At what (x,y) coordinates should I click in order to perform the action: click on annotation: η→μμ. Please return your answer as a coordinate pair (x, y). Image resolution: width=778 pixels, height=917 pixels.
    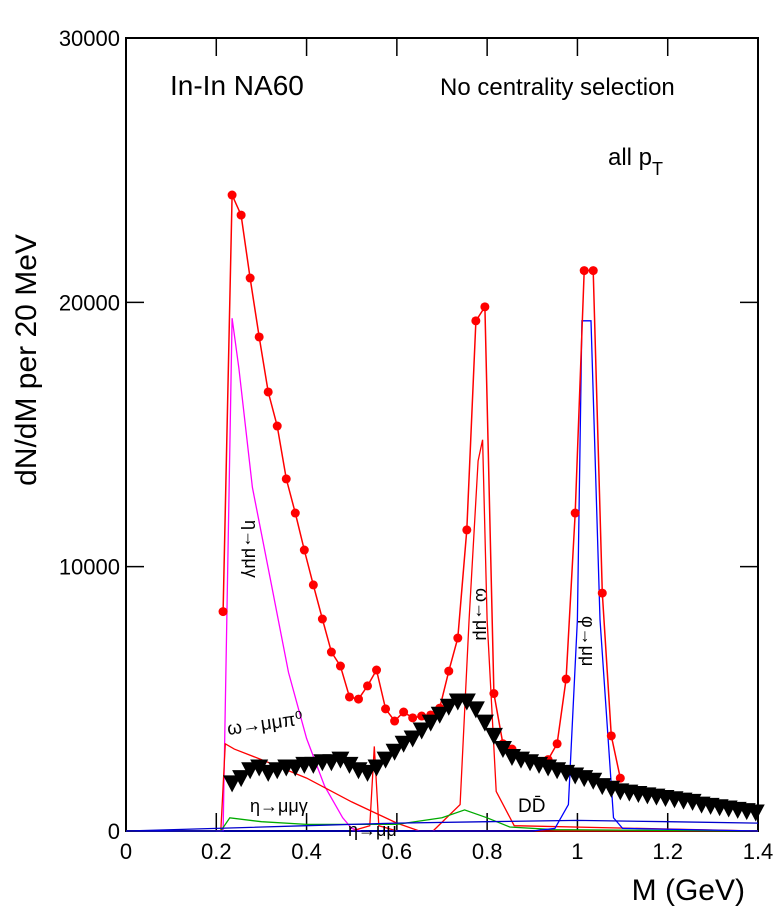
    Looking at the image, I should click on (372, 830).